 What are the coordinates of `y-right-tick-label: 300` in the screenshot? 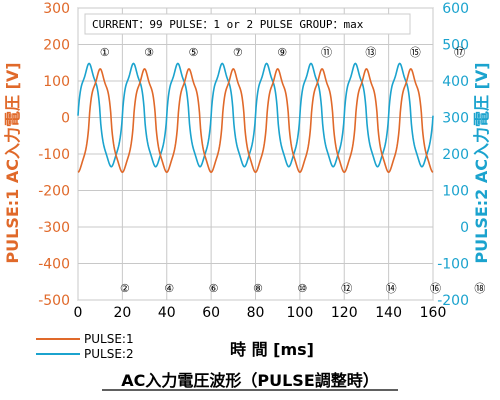 It's located at (455, 119).